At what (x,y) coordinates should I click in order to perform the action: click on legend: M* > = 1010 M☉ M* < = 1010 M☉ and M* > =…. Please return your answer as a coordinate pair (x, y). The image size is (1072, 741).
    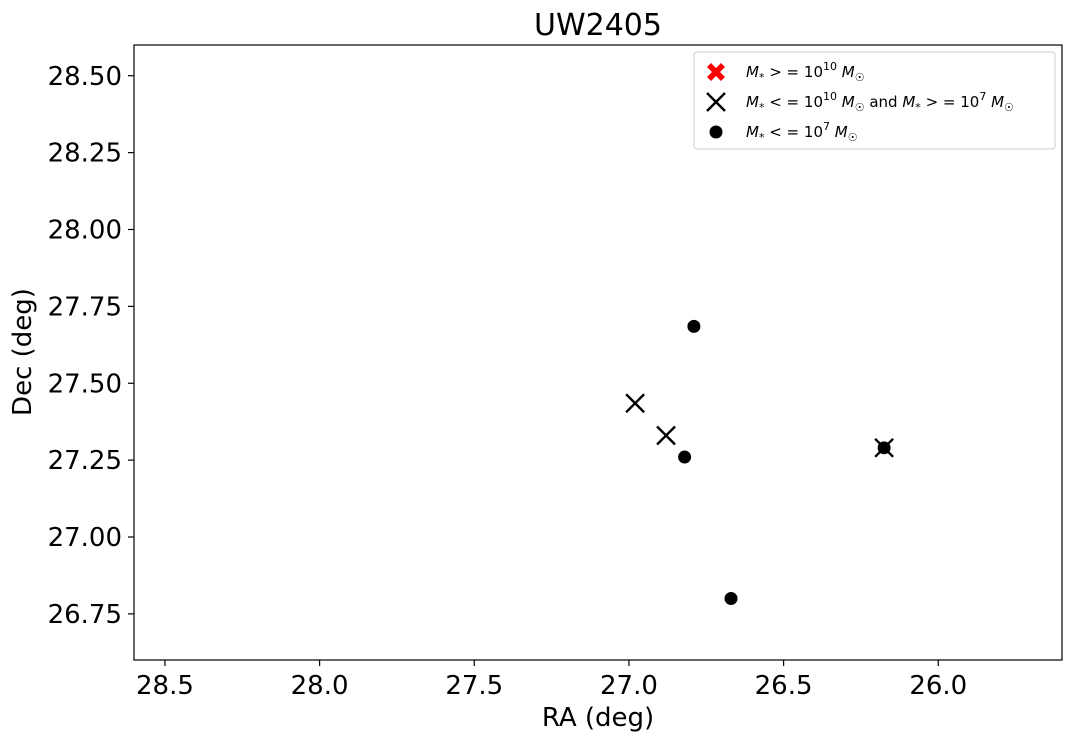
    Looking at the image, I should click on (874, 100).